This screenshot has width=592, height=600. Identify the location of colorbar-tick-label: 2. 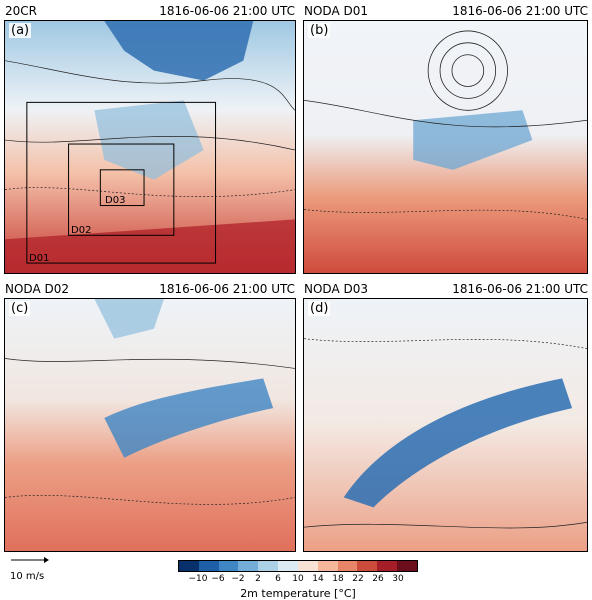
(258, 579).